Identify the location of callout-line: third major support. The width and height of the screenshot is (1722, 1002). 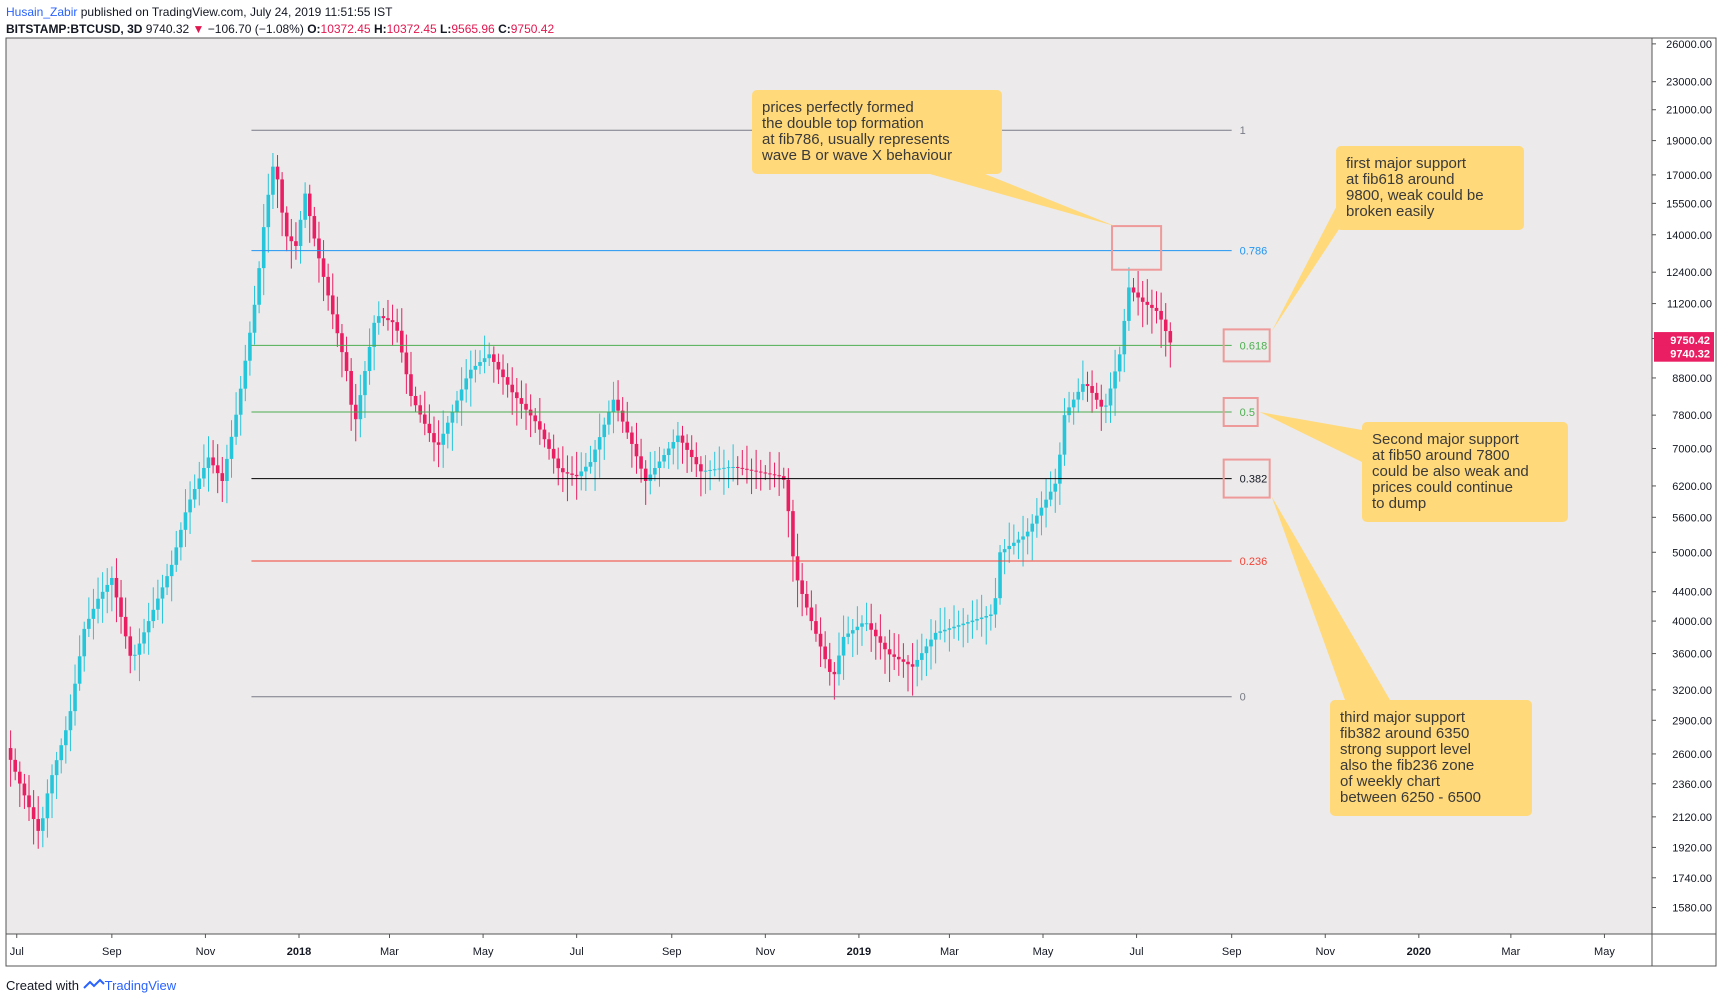
(1403, 717).